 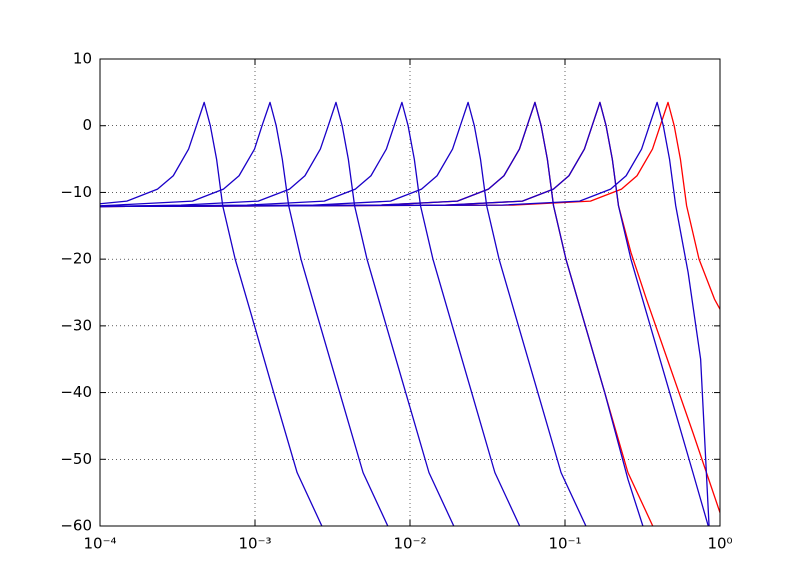 I want to click on x-tick-label: 10⁻⁴, so click(x=99, y=544).